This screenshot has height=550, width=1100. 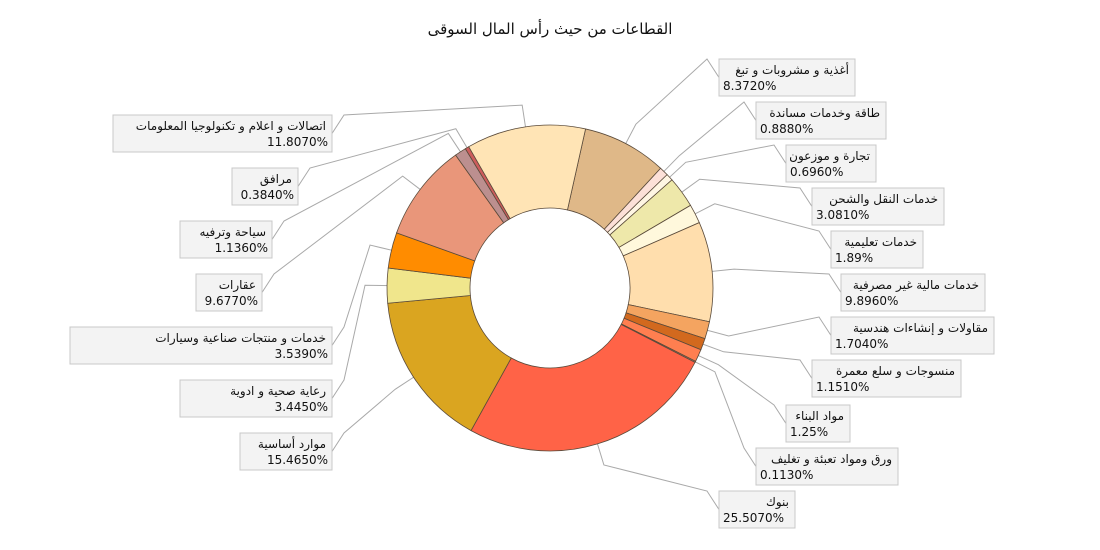 What do you see at coordinates (301, 407) in the screenshot?
I see `slice-label-value: 3.4450%` at bounding box center [301, 407].